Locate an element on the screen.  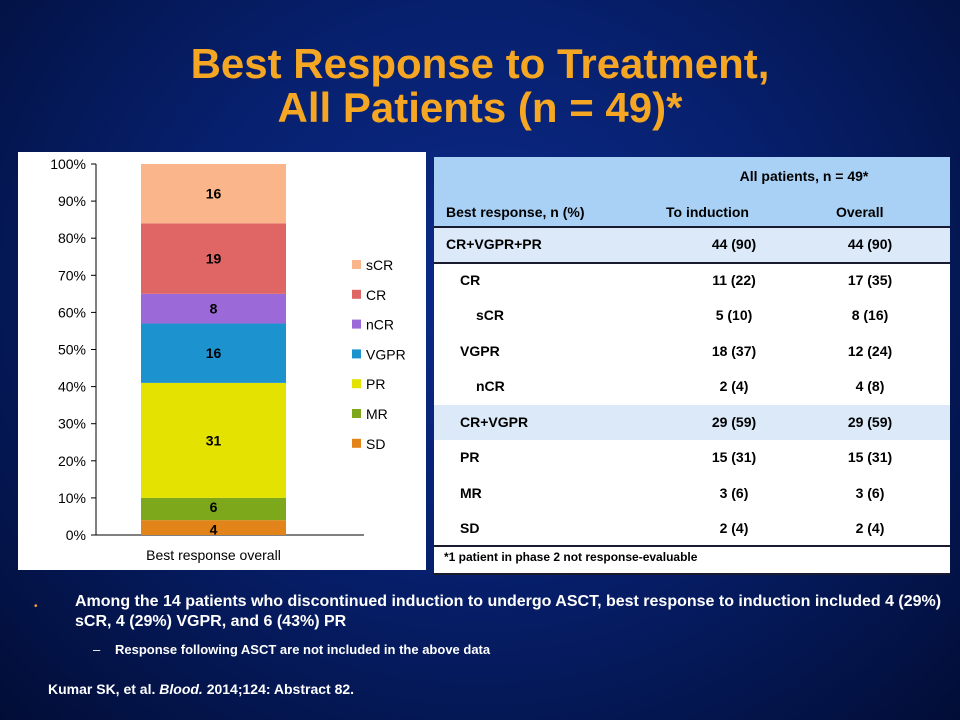
cell-induction: 44 (90) is located at coordinates (734, 244).